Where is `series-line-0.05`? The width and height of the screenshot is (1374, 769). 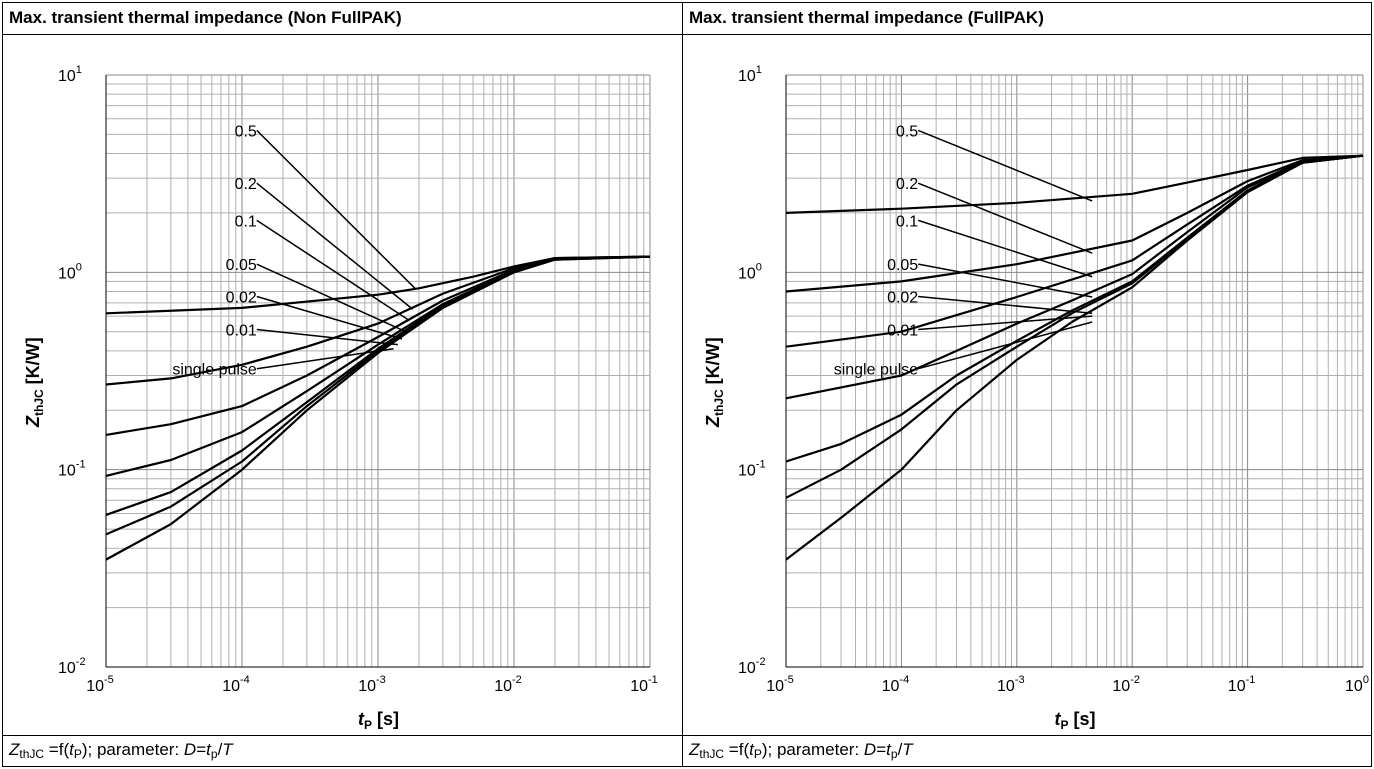 series-line-0.05 is located at coordinates (1074, 277).